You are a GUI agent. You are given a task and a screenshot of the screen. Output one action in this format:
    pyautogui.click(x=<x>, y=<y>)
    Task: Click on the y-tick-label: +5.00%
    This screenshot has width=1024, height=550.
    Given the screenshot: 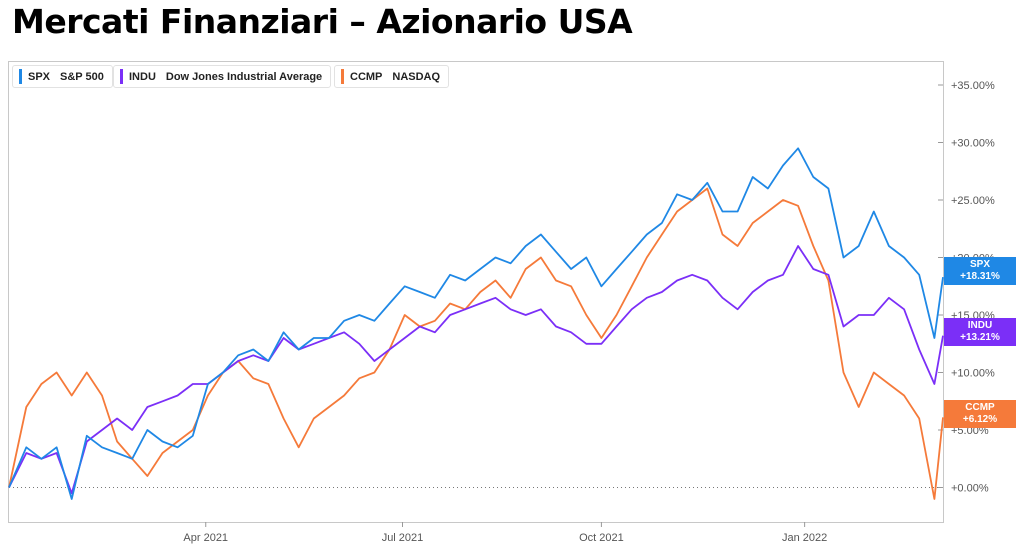 What is the action you would take?
    pyautogui.click(x=970, y=431)
    